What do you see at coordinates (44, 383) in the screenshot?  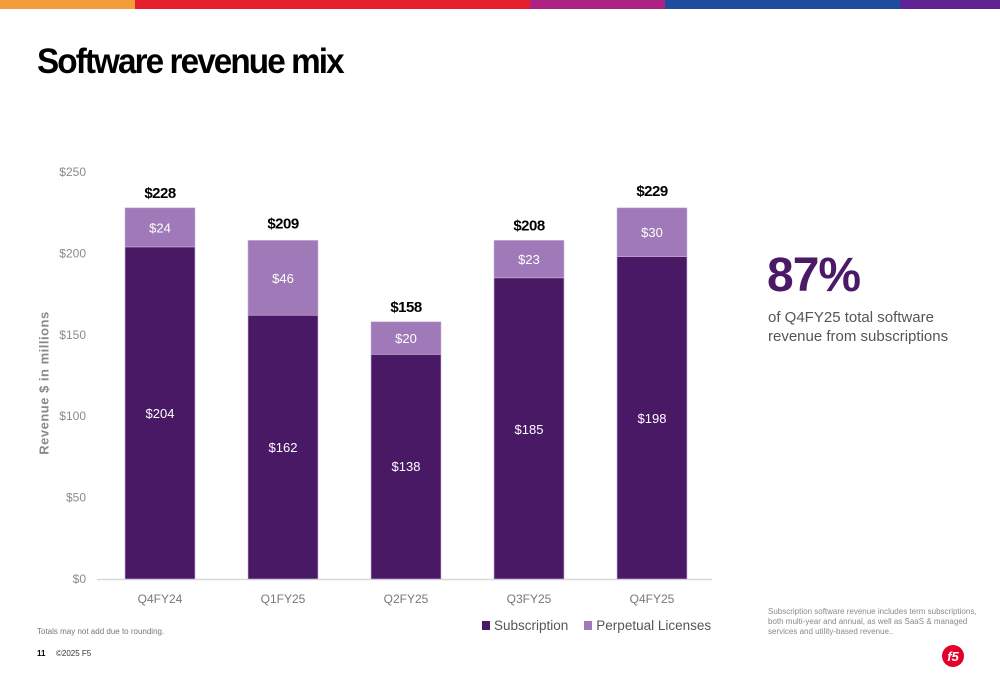 I see `y-axis-label: Revenue $ in millions` at bounding box center [44, 383].